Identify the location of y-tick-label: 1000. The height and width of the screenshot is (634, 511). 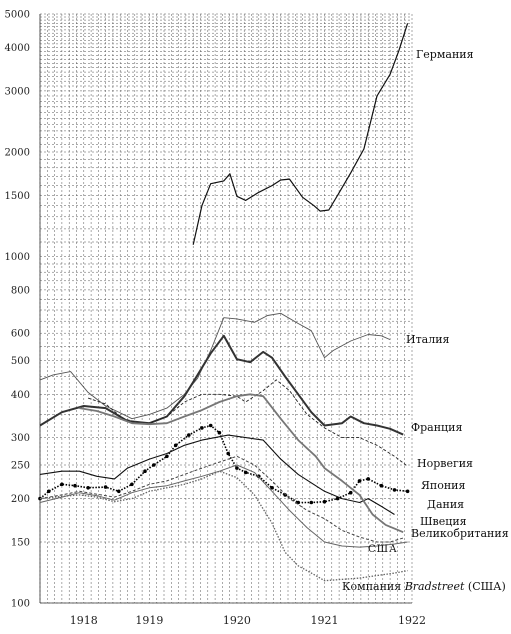
(17, 257).